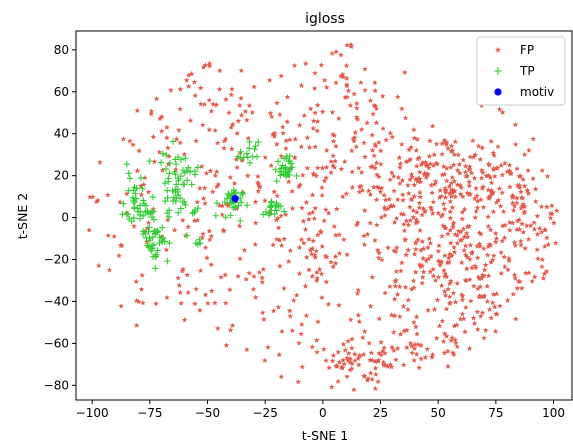 The width and height of the screenshot is (573, 446). I want to click on y-tick-label: 40, so click(61, 134).